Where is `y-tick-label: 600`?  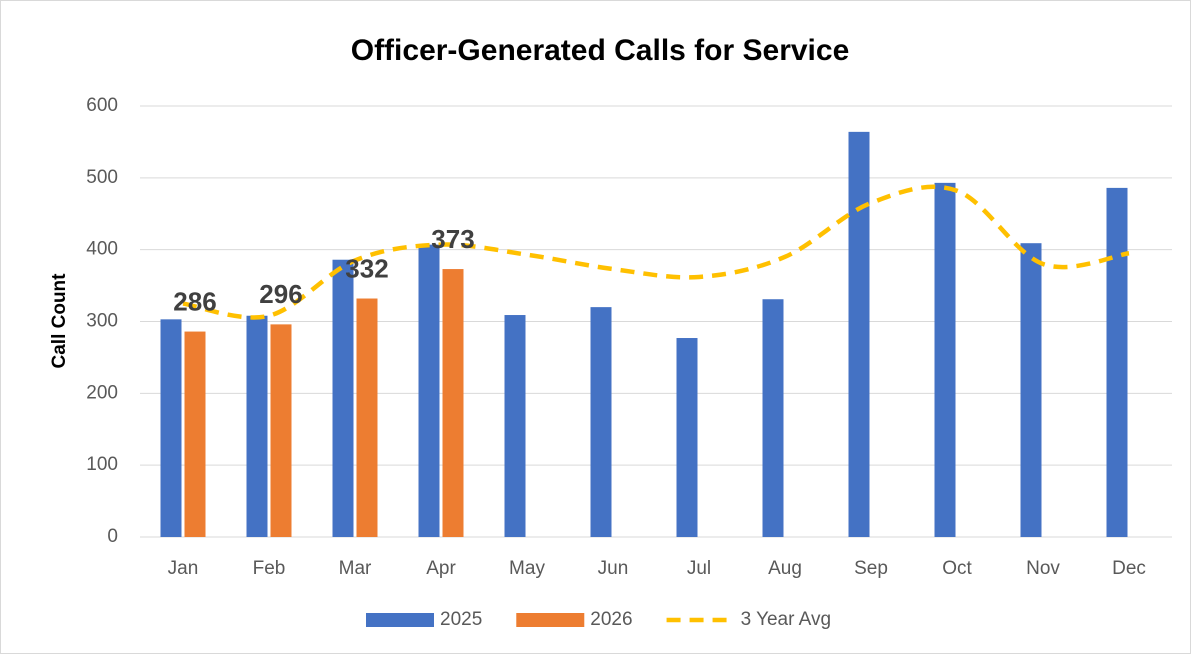
y-tick-label: 600 is located at coordinates (102, 105).